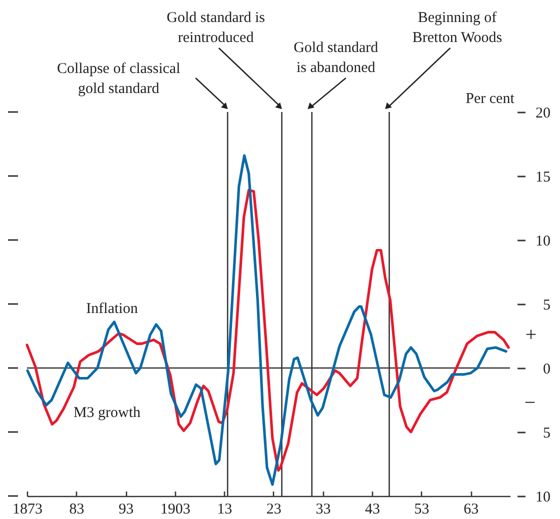 This screenshot has width=560, height=519. Describe the element at coordinates (336, 58) in the screenshot. I see `ref-line-label: Gold standard is abandoned` at that location.